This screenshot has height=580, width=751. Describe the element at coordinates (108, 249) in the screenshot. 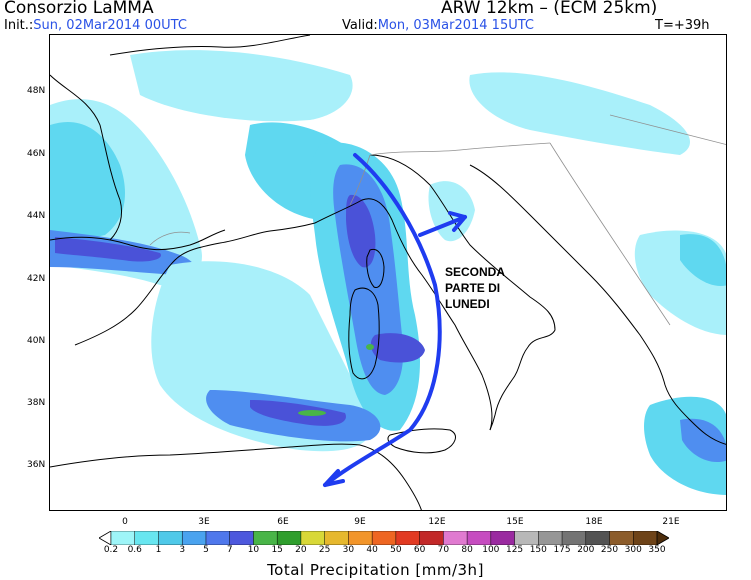

I see `precip-spain-dark` at that location.